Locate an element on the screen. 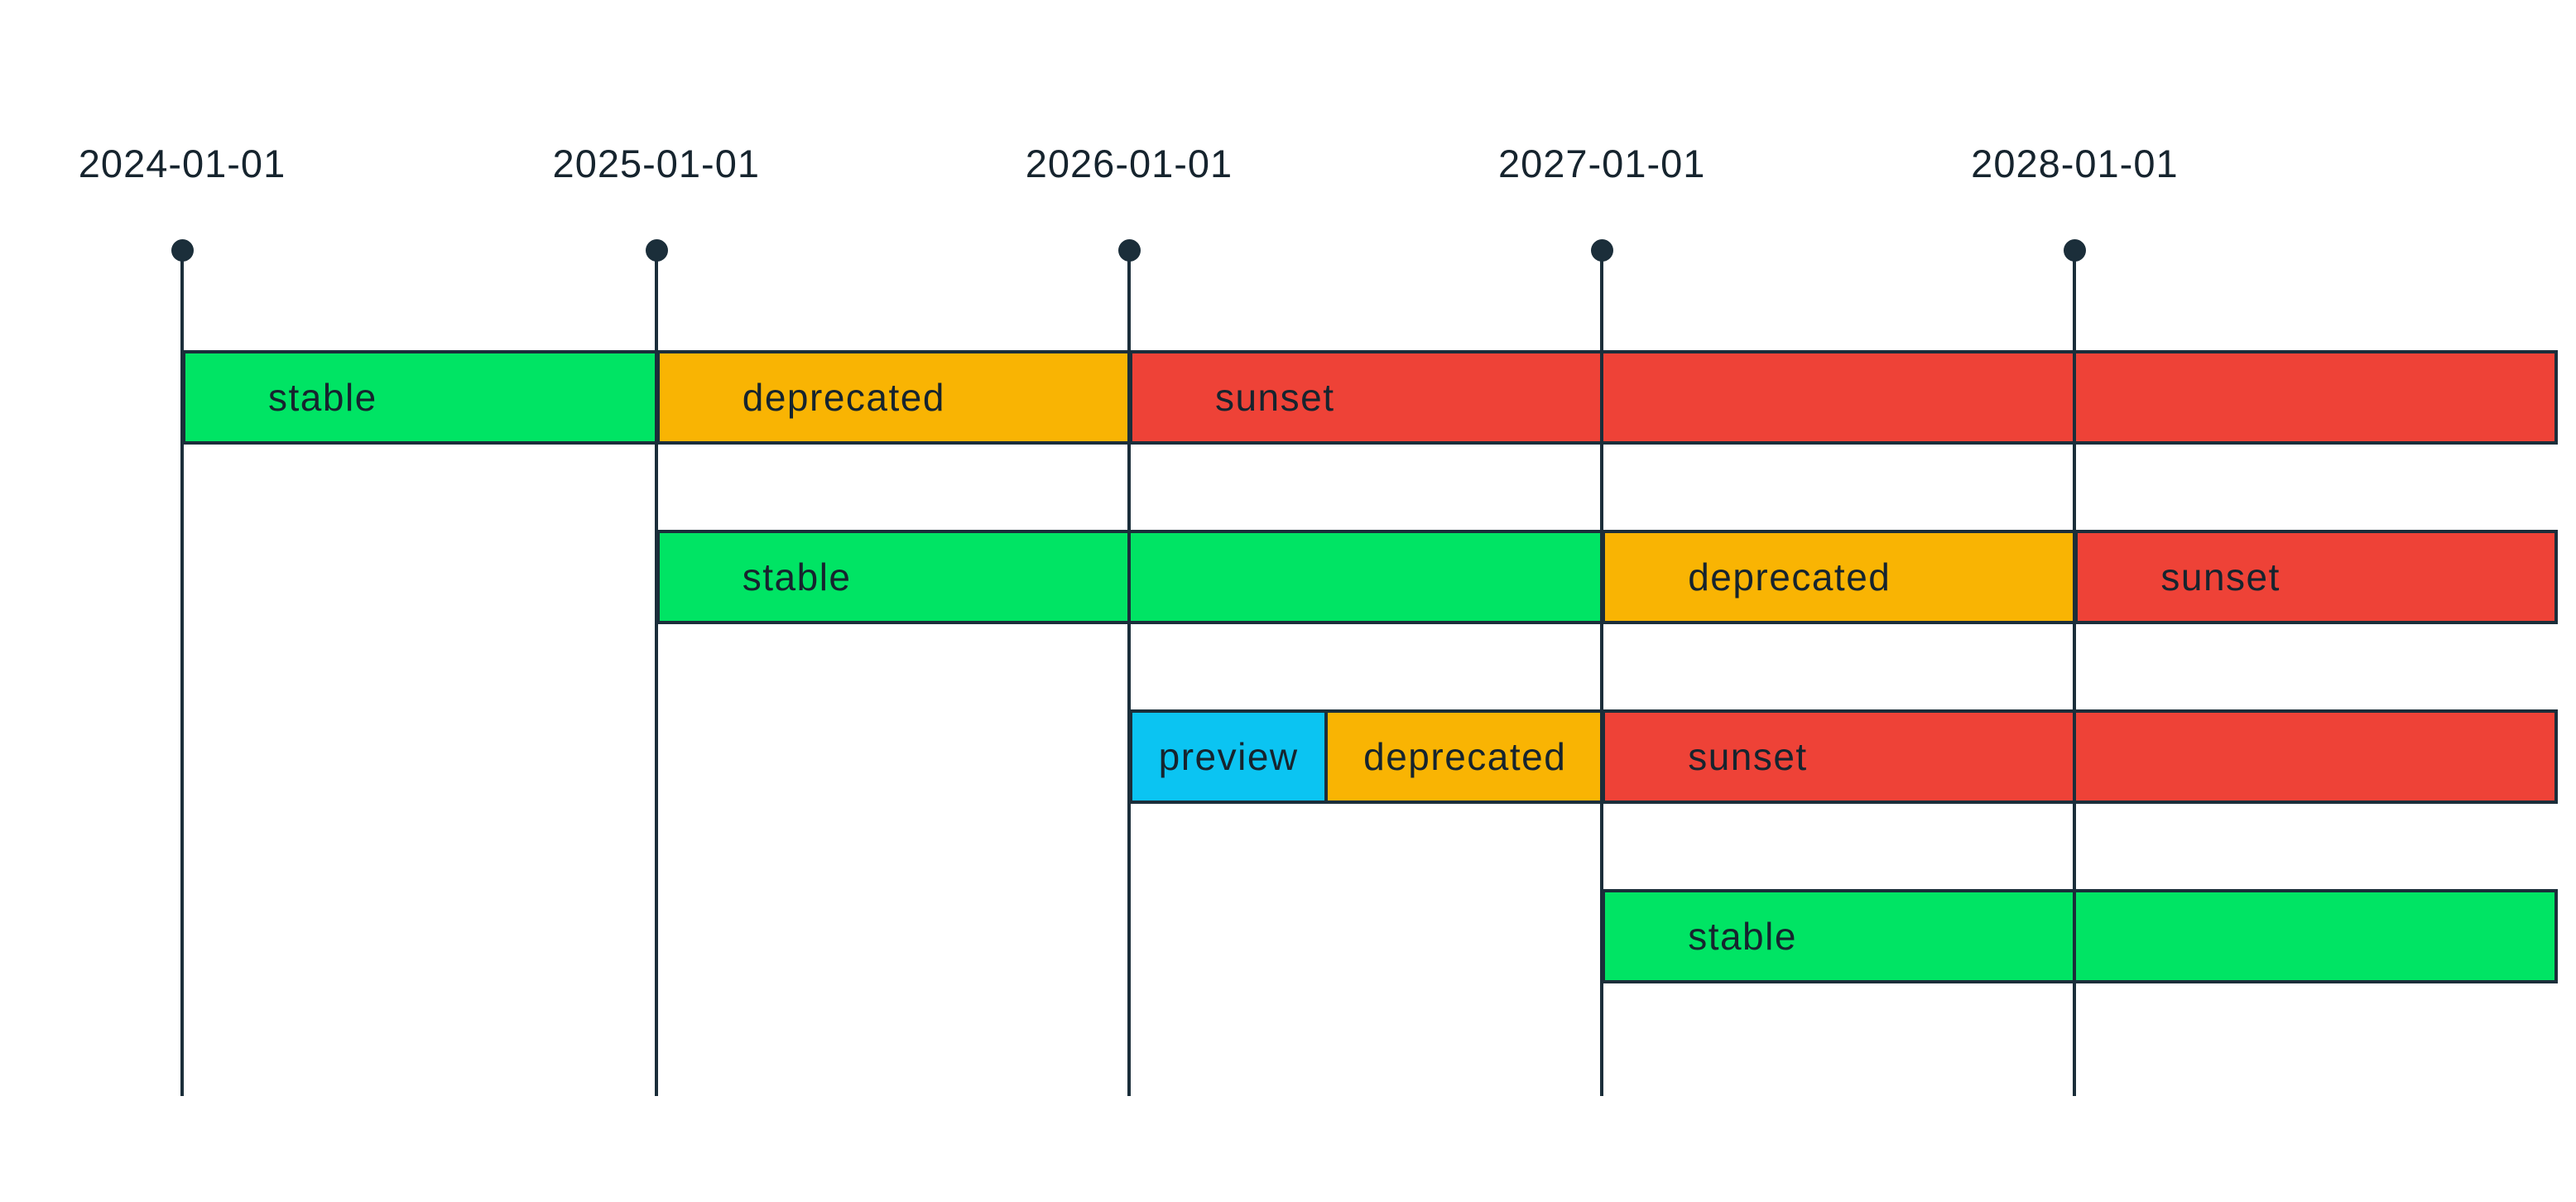 The height and width of the screenshot is (1202, 2576). lifecycle-segment-preview: preview is located at coordinates (1226, 756).